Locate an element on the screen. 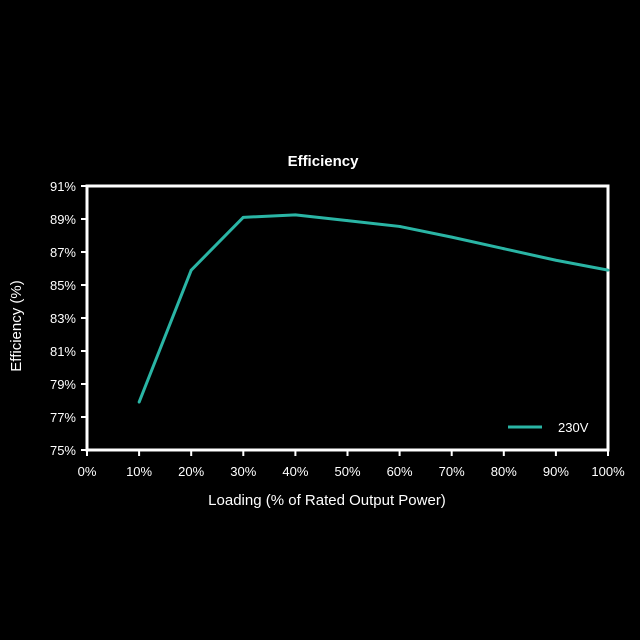 This screenshot has height=640, width=640. x-tick-label: 80% is located at coordinates (504, 471).